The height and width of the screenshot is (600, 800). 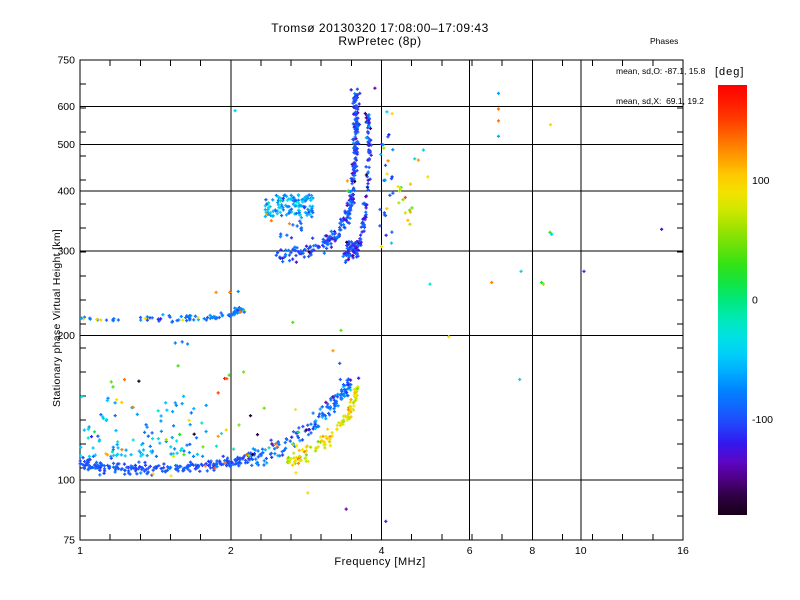 What do you see at coordinates (755, 301) in the screenshot?
I see `colorbar-tick-label: 0` at bounding box center [755, 301].